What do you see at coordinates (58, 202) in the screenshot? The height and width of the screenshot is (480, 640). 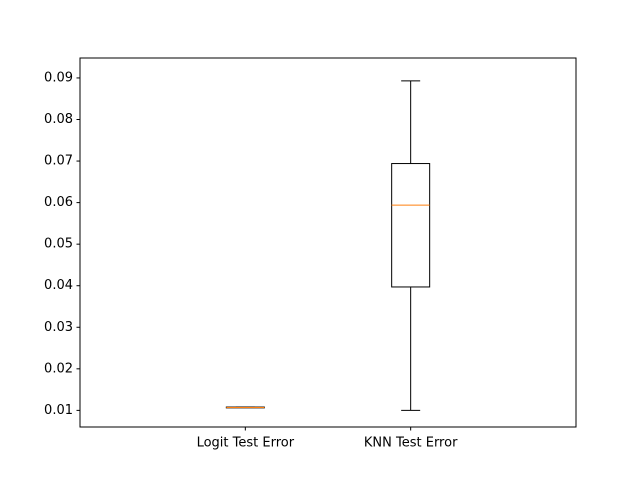 I see `y-tick-label: 0.06` at bounding box center [58, 202].